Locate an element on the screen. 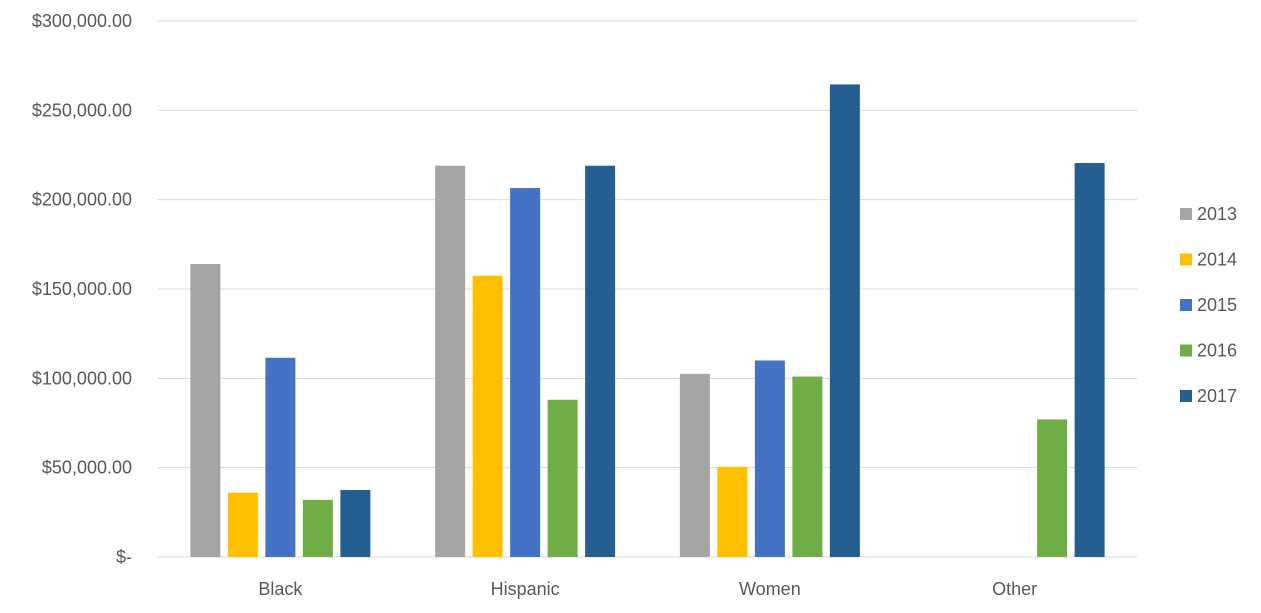 This screenshot has width=1261, height=613. bar-women-2015 is located at coordinates (769, 458).